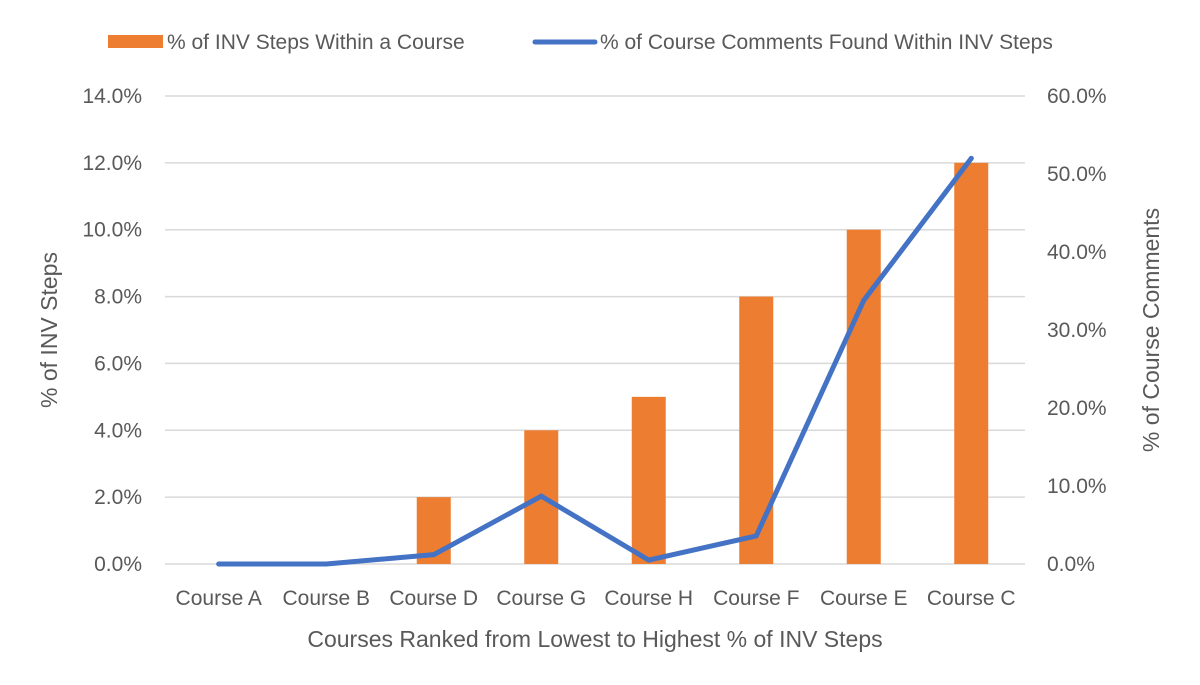 This screenshot has height=685, width=1200. Describe the element at coordinates (112, 96) in the screenshot. I see `y-tick-label: 14.0%` at that location.